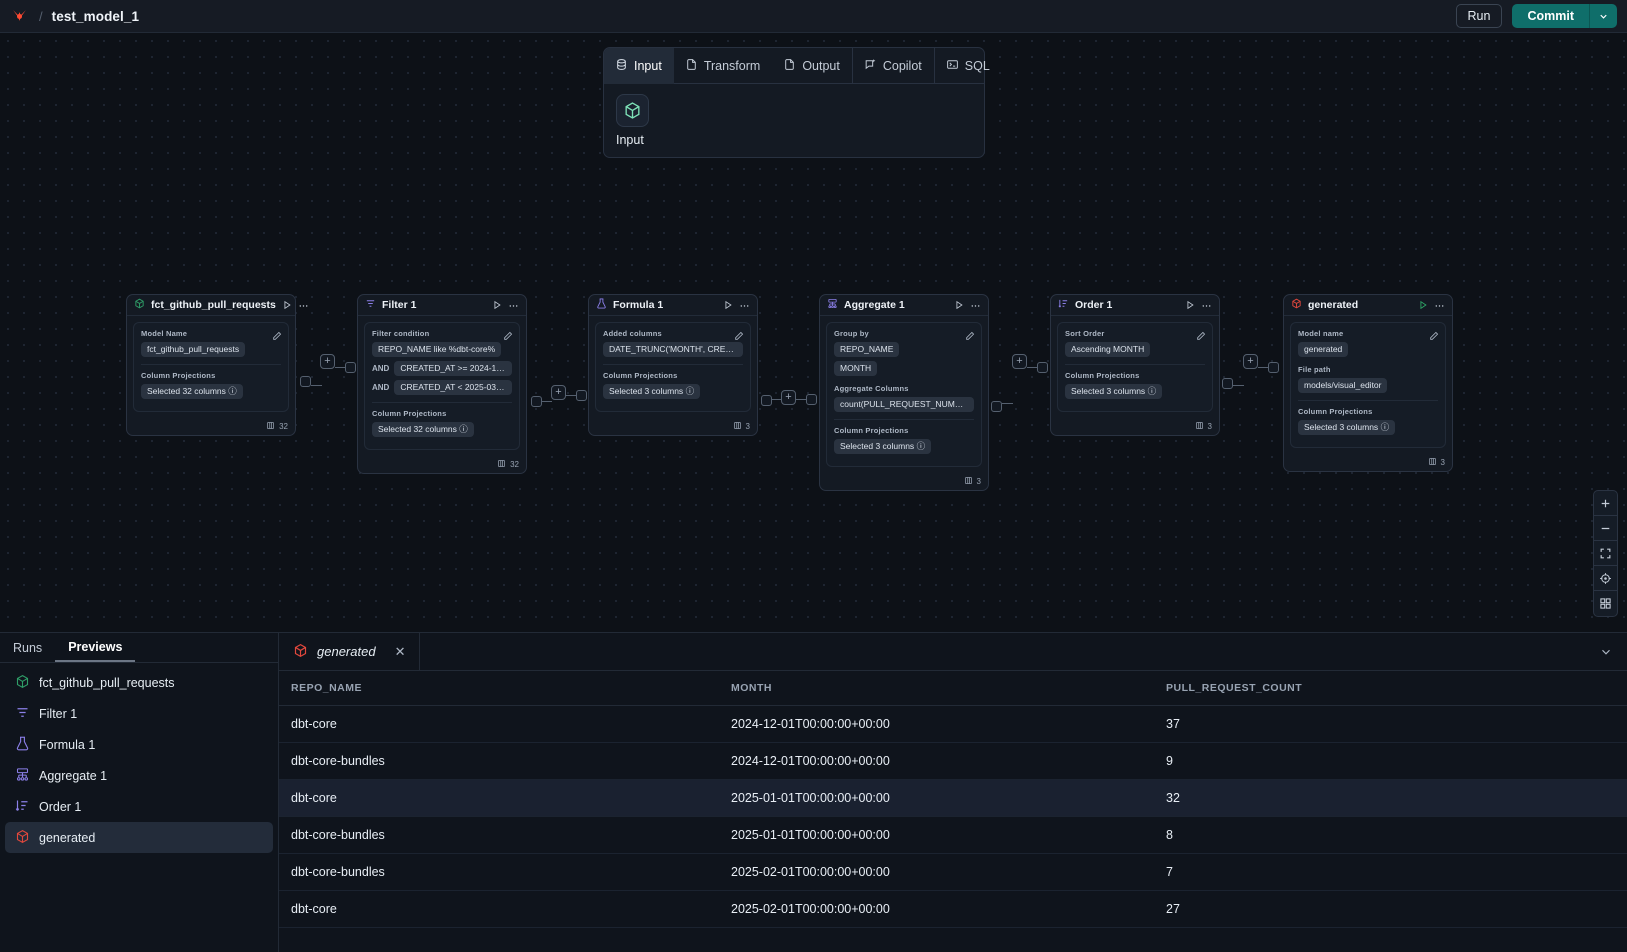  What do you see at coordinates (953, 909) in the screenshot?
I see `table-row: dbt-core 2025-02-01T00:00:00+00:00 27` at bounding box center [953, 909].